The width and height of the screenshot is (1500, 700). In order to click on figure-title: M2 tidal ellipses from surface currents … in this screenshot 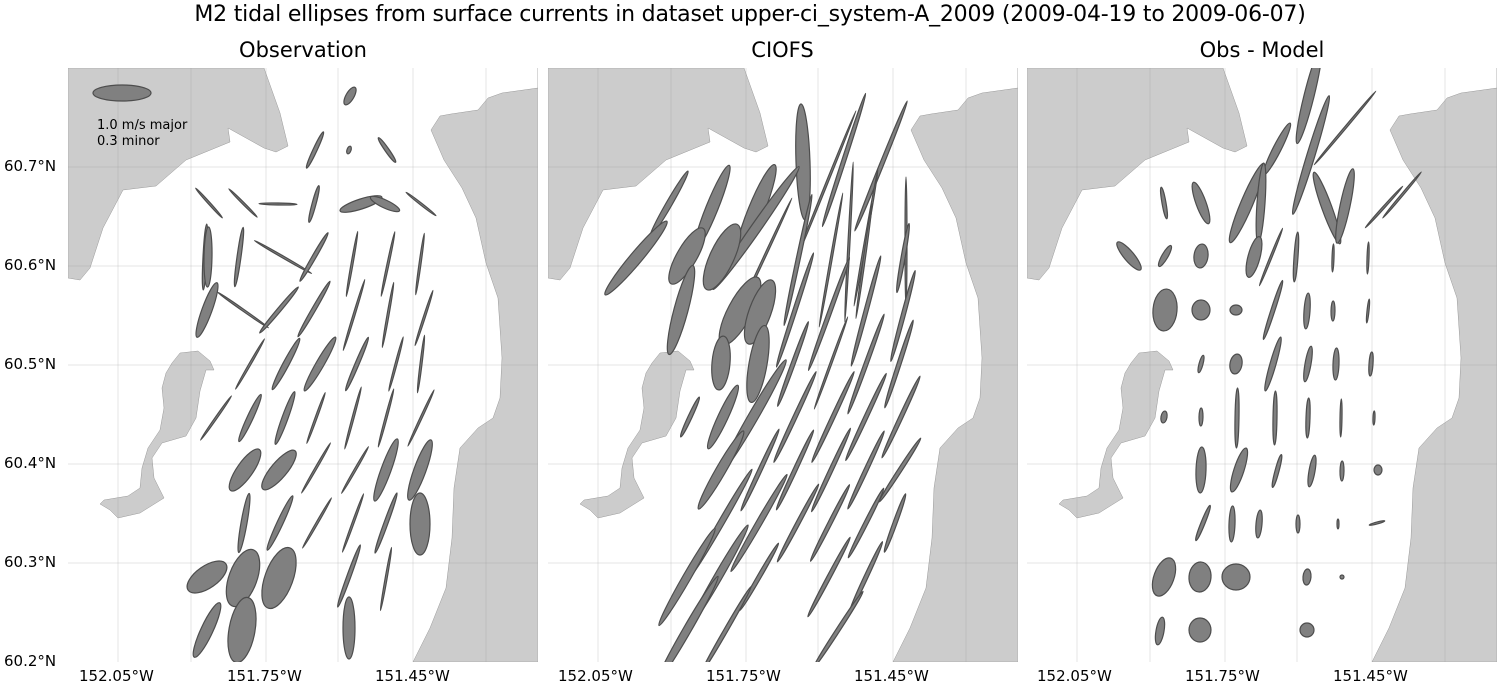, I will do `click(750, 14)`.